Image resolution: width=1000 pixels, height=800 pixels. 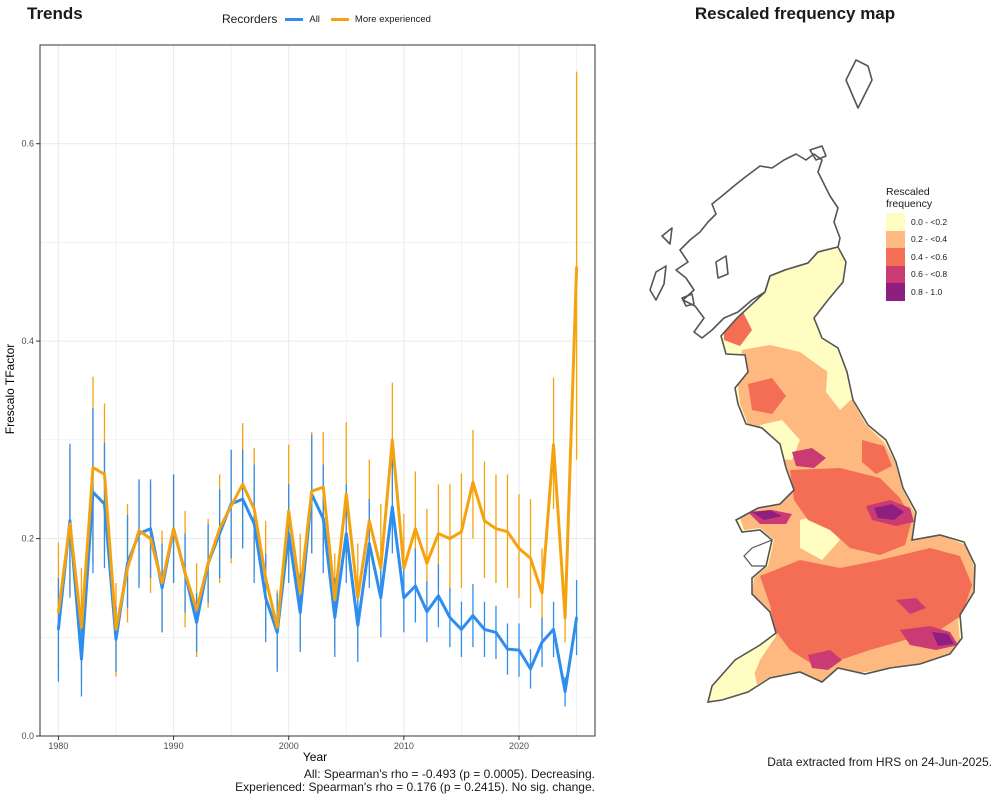 I want to click on x-tick-label: 2010, so click(x=404, y=746).